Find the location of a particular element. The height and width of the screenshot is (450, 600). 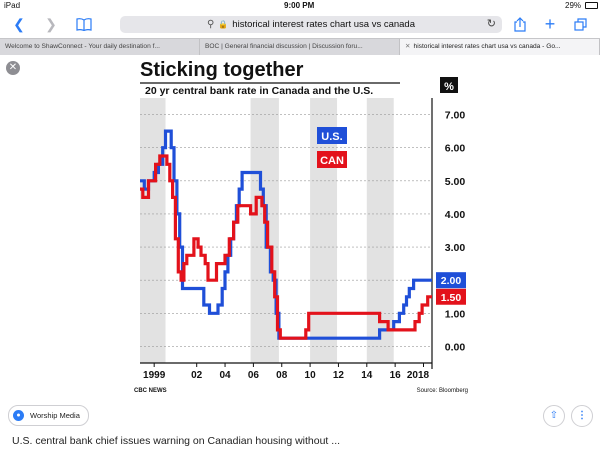

source-name: Worship Media is located at coordinates (55, 415).